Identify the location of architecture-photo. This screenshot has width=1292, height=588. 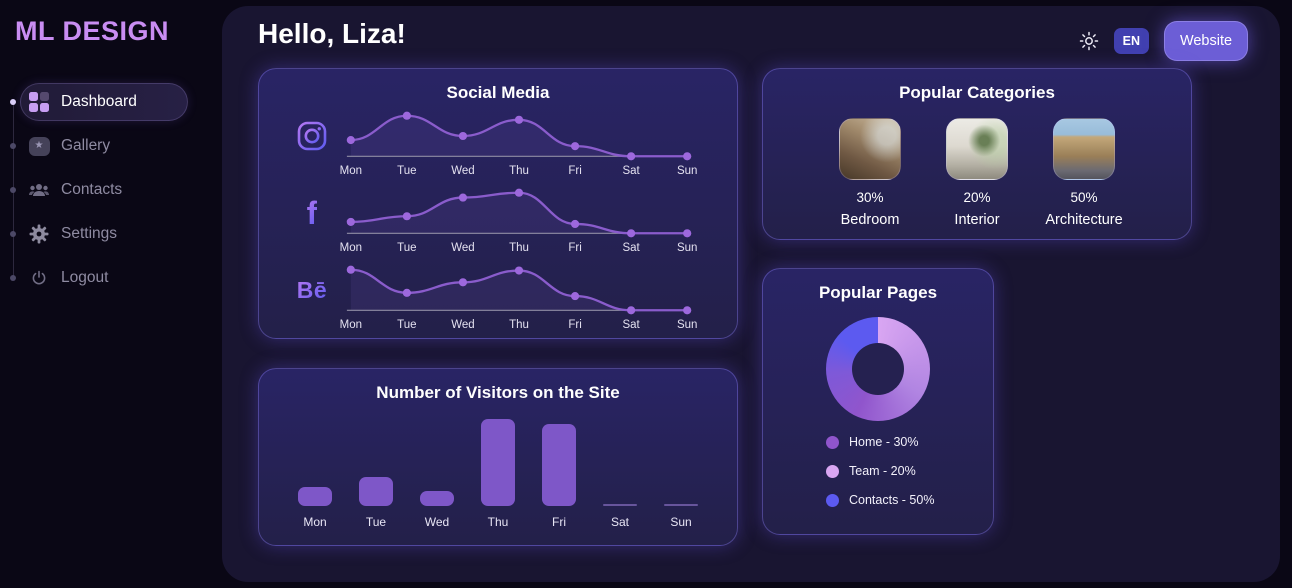
(1084, 149).